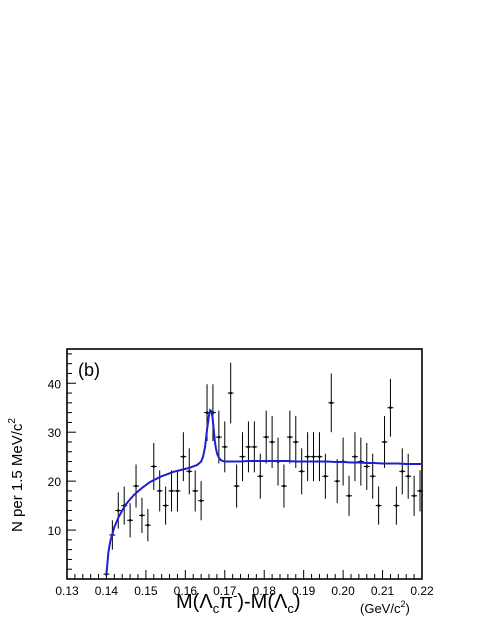  Describe the element at coordinates (62, 466) in the screenshot. I see `y-axis-ticks: 10 20 30 40` at that location.